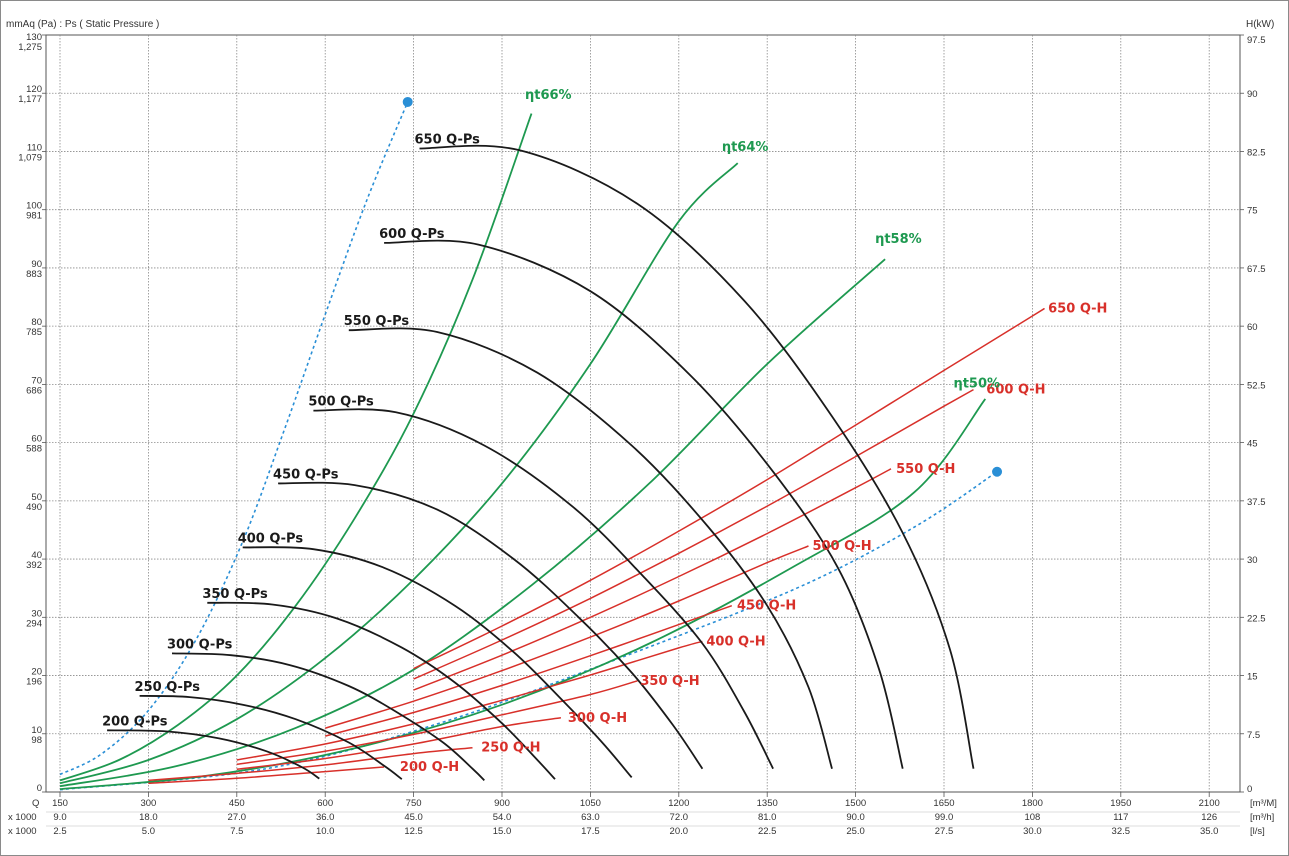  I want to click on x-axis-1-tick: 1200, so click(678, 803).